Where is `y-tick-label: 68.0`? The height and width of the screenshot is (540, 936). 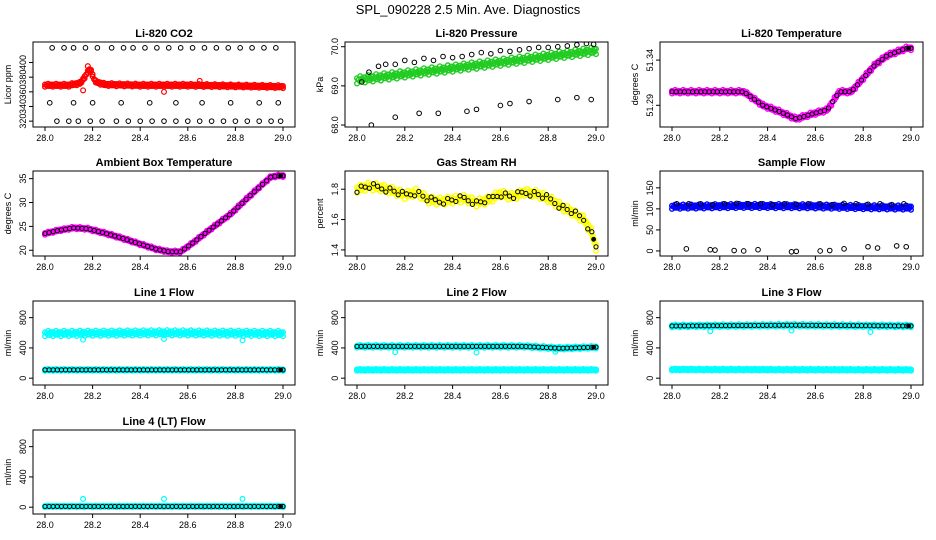 y-tick-label: 68.0 is located at coordinates (335, 125).